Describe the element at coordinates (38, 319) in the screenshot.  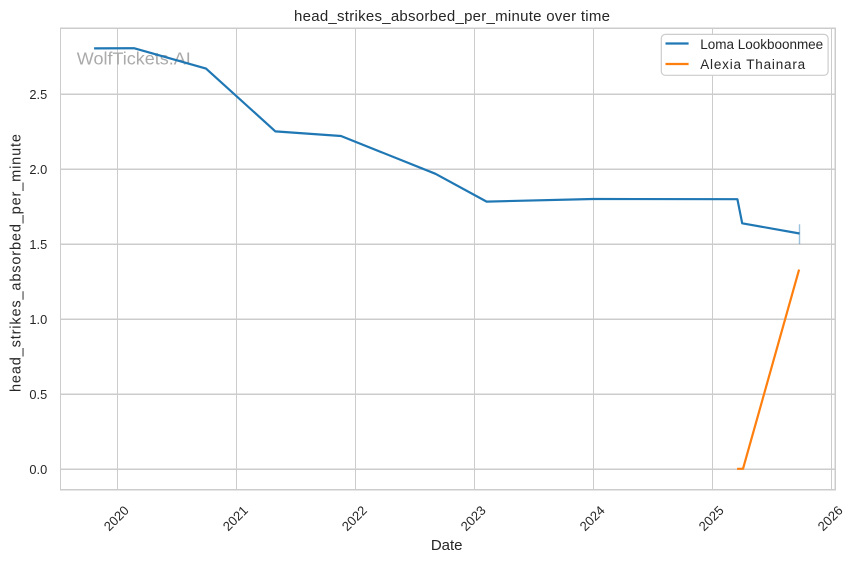
I see `svg-text: 1.0` at that location.